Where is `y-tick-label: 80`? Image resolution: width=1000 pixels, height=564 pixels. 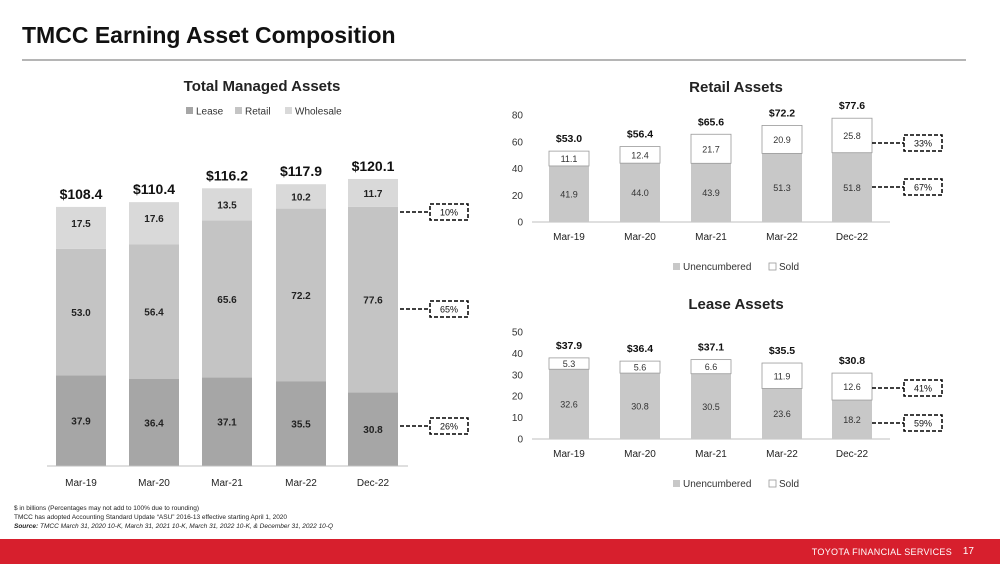
y-tick-label: 80 is located at coordinates (518, 116).